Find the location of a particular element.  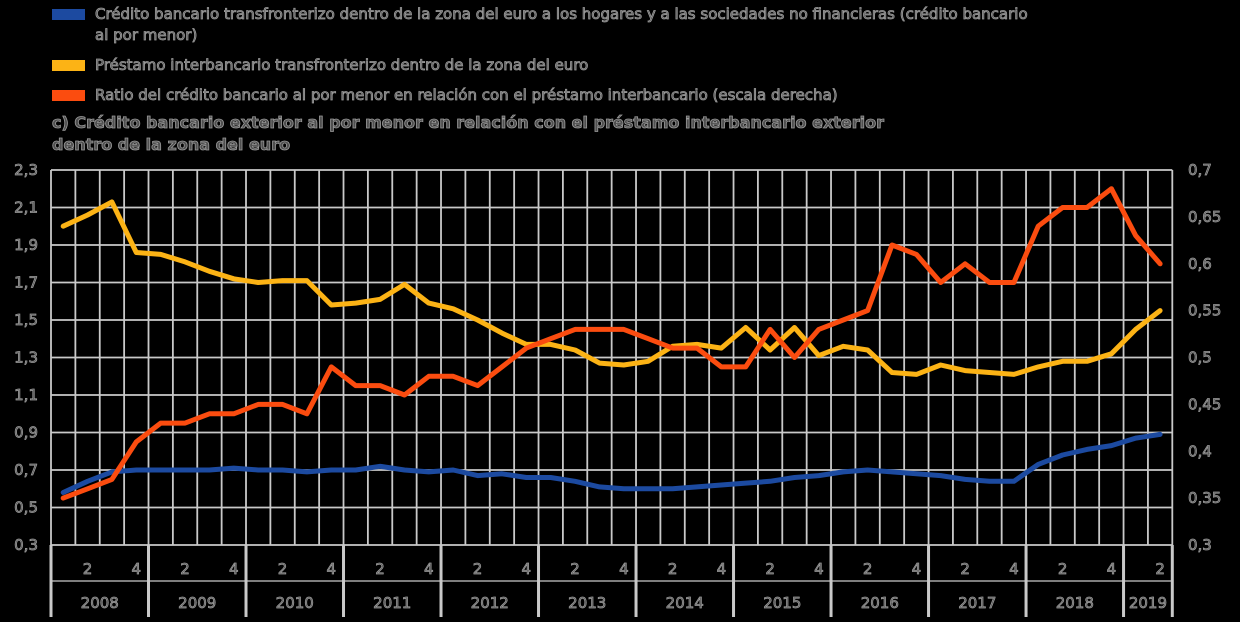

year-label: 2019 is located at coordinates (1148, 603).